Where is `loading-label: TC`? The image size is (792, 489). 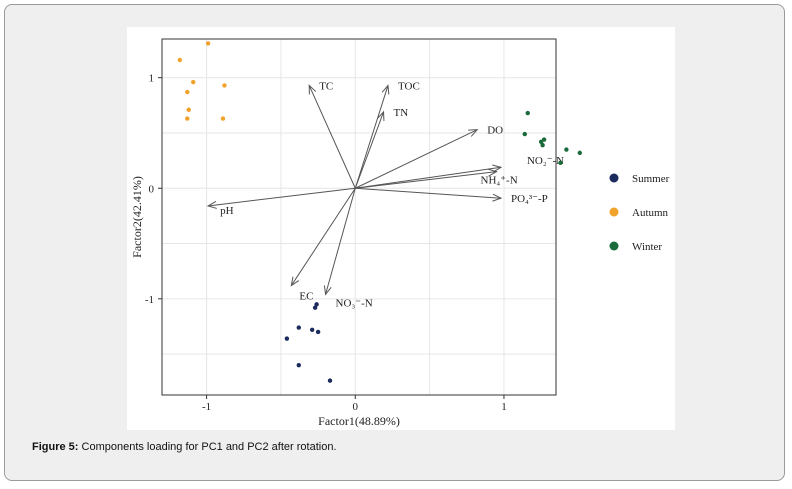 loading-label: TC is located at coordinates (326, 86).